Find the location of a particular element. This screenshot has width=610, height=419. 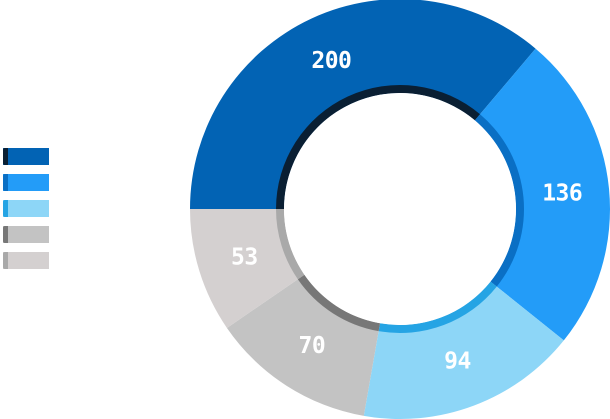

slice-value-label: 53 is located at coordinates (244, 257).